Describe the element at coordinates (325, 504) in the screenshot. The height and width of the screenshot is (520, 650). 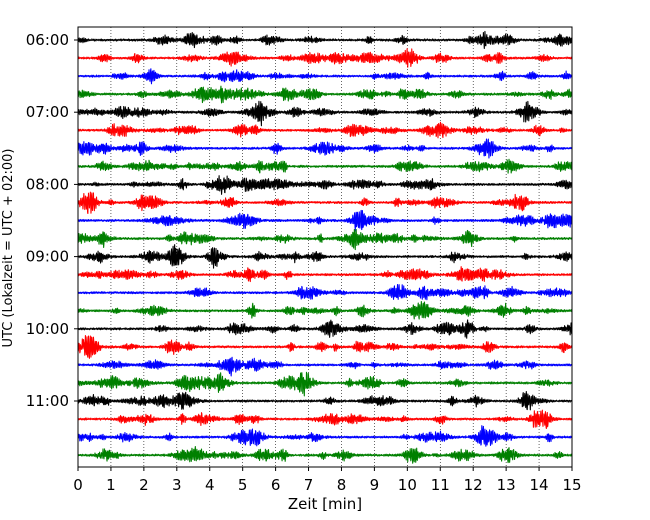
I see `x-axis-label: Zeit [min]` at that location.